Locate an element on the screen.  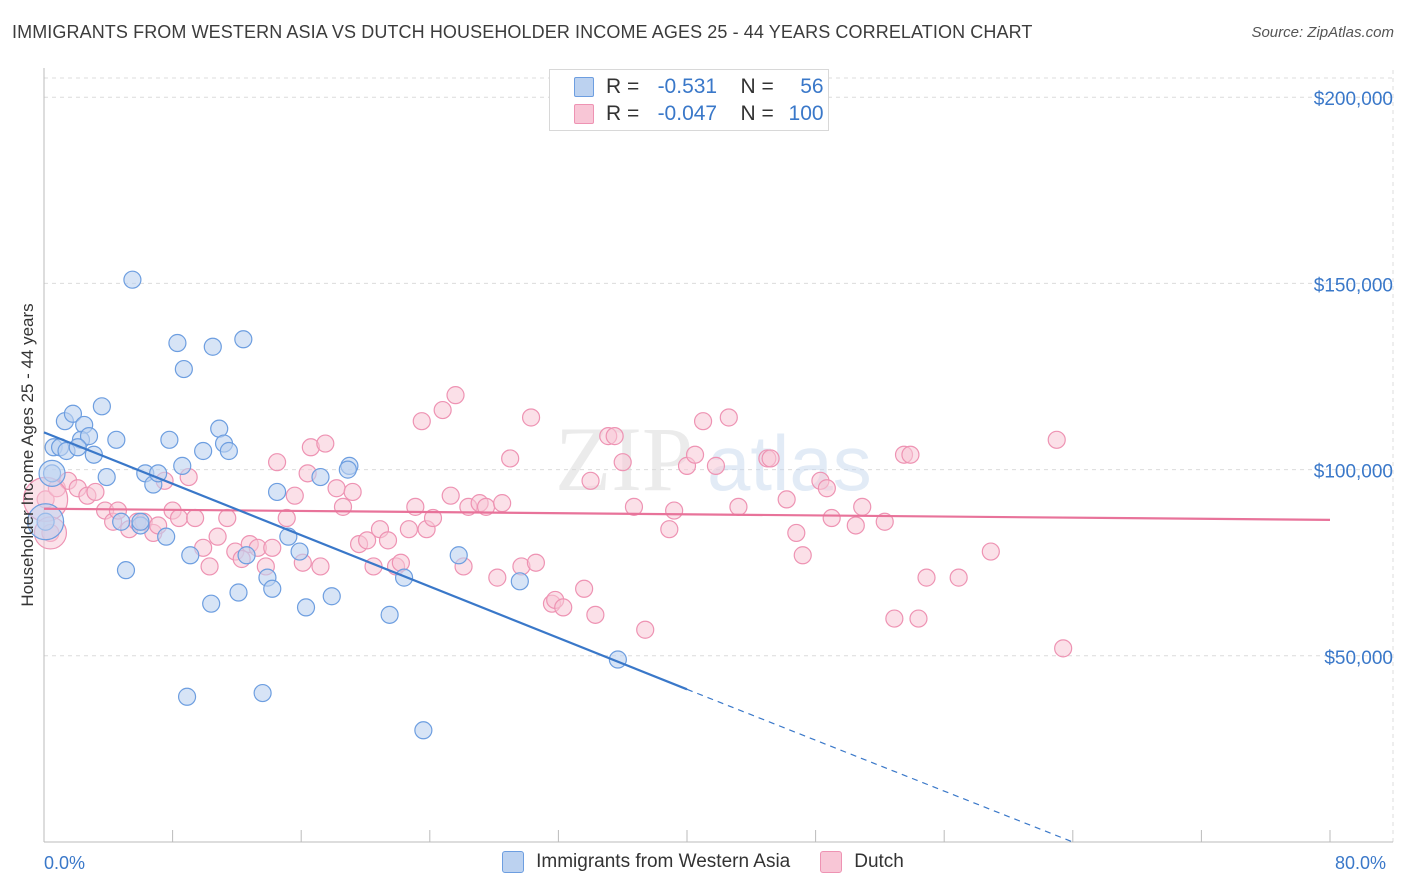
western-asia-trend-extension is located at coordinates (880, 765).